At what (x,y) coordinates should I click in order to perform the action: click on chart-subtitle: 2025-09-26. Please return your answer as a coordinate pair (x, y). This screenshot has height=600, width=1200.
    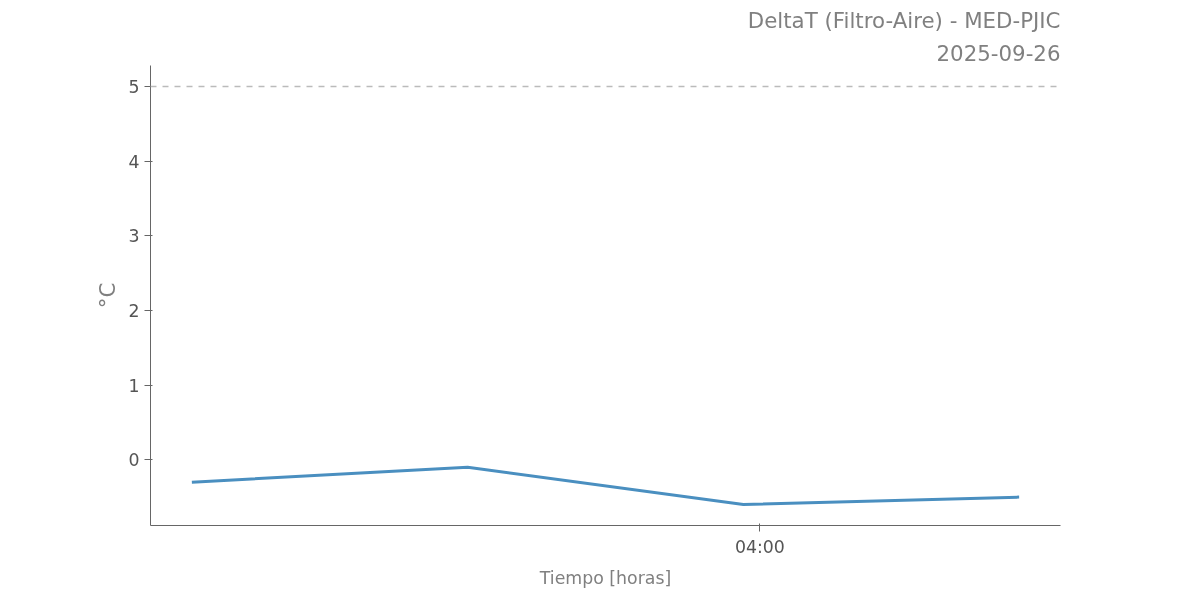
    Looking at the image, I should click on (998, 53).